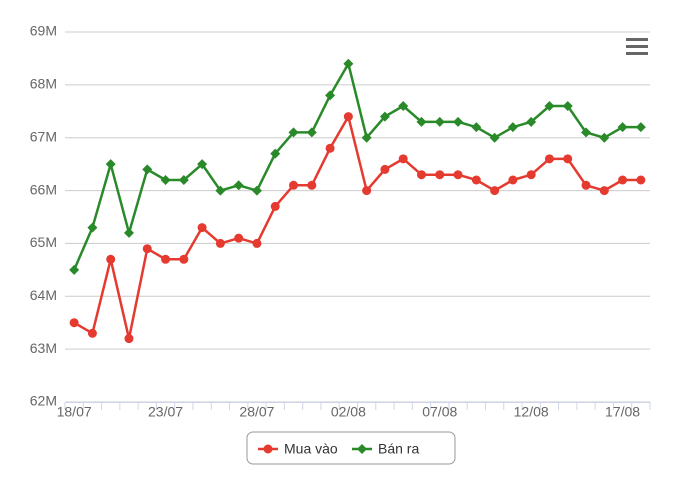 The width and height of the screenshot is (689, 479). What do you see at coordinates (311, 449) in the screenshot?
I see `legend-label: Mua vào` at bounding box center [311, 449].